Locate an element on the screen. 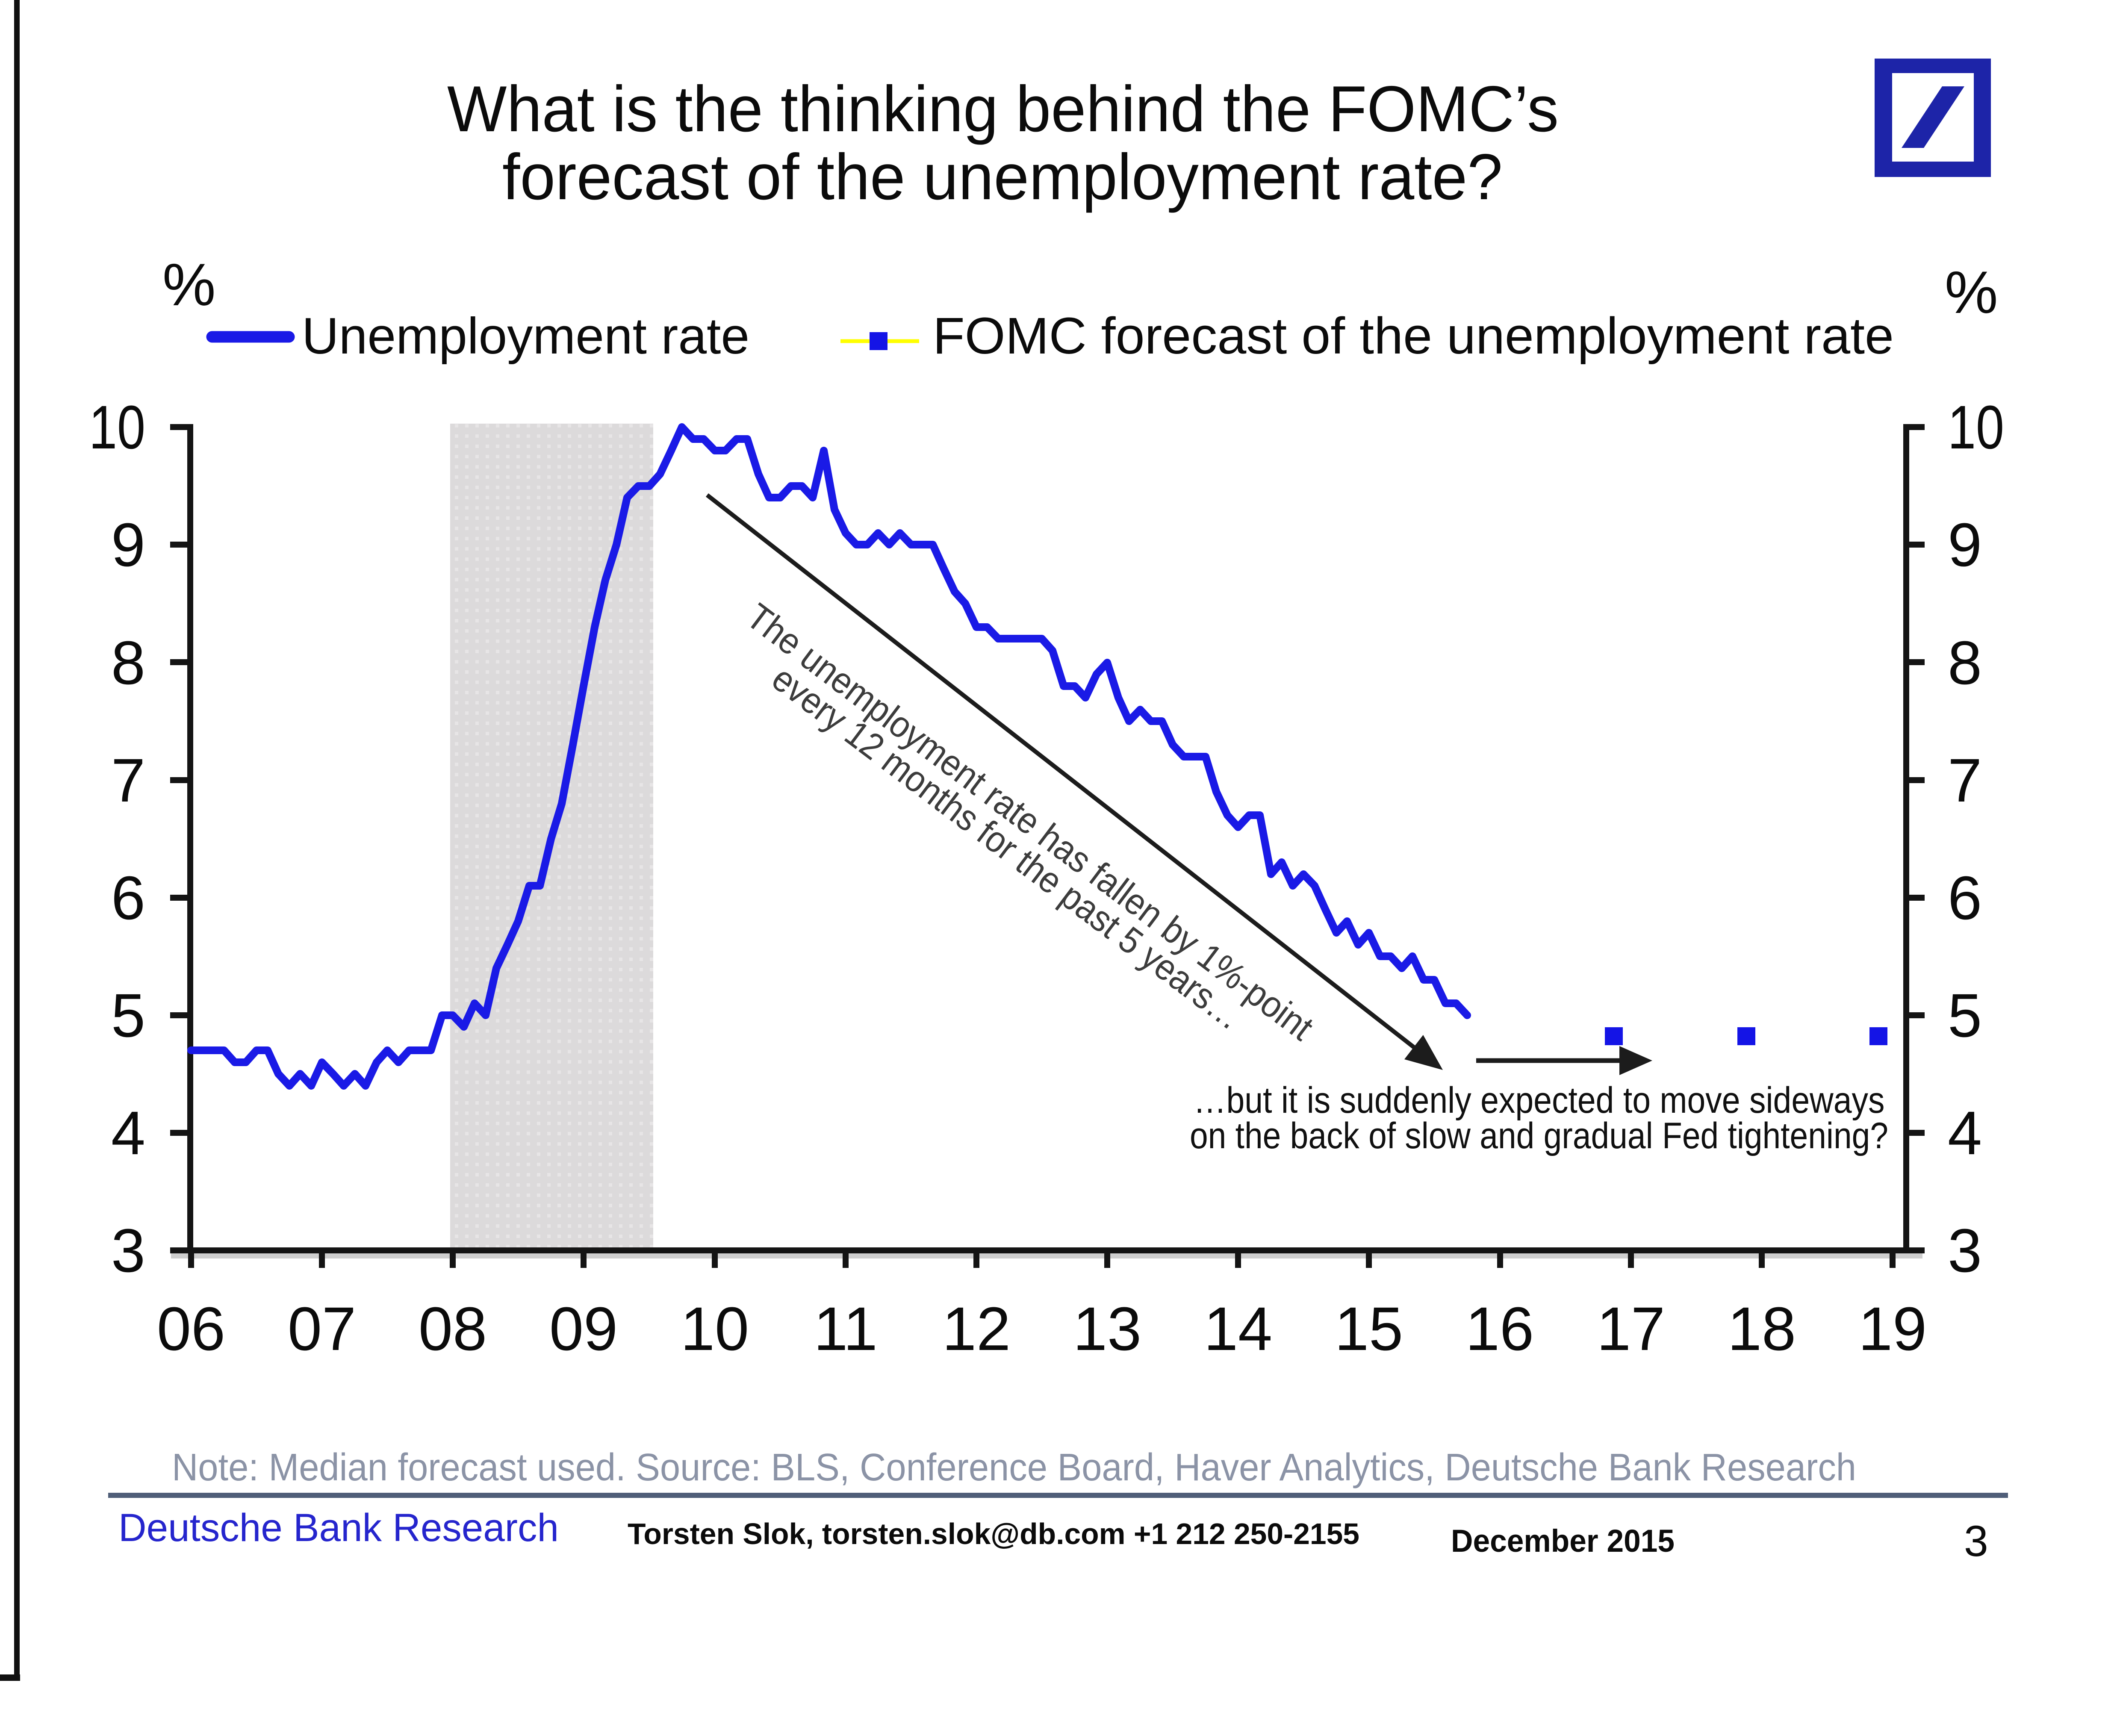  svg-text: 17 is located at coordinates (1631, 1328).